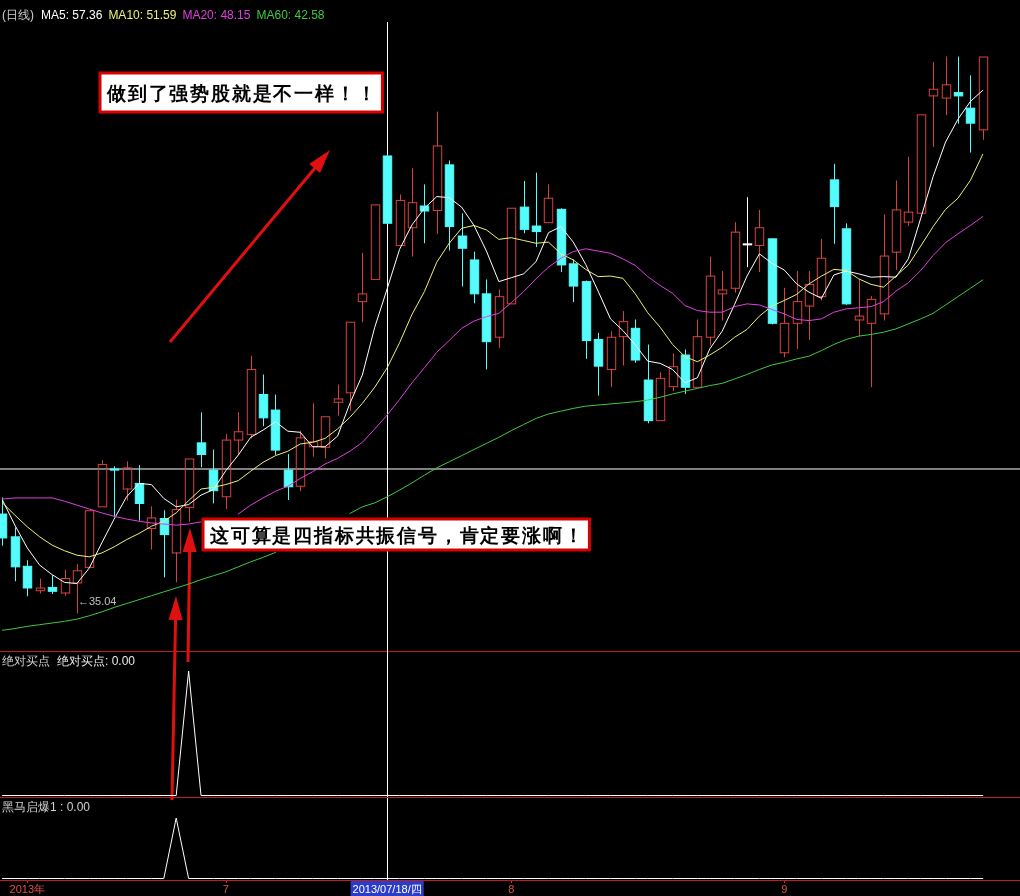 This screenshot has height=896, width=1020. Describe the element at coordinates (18, 15) in the screenshot. I see `chart-title: (日线)` at that location.